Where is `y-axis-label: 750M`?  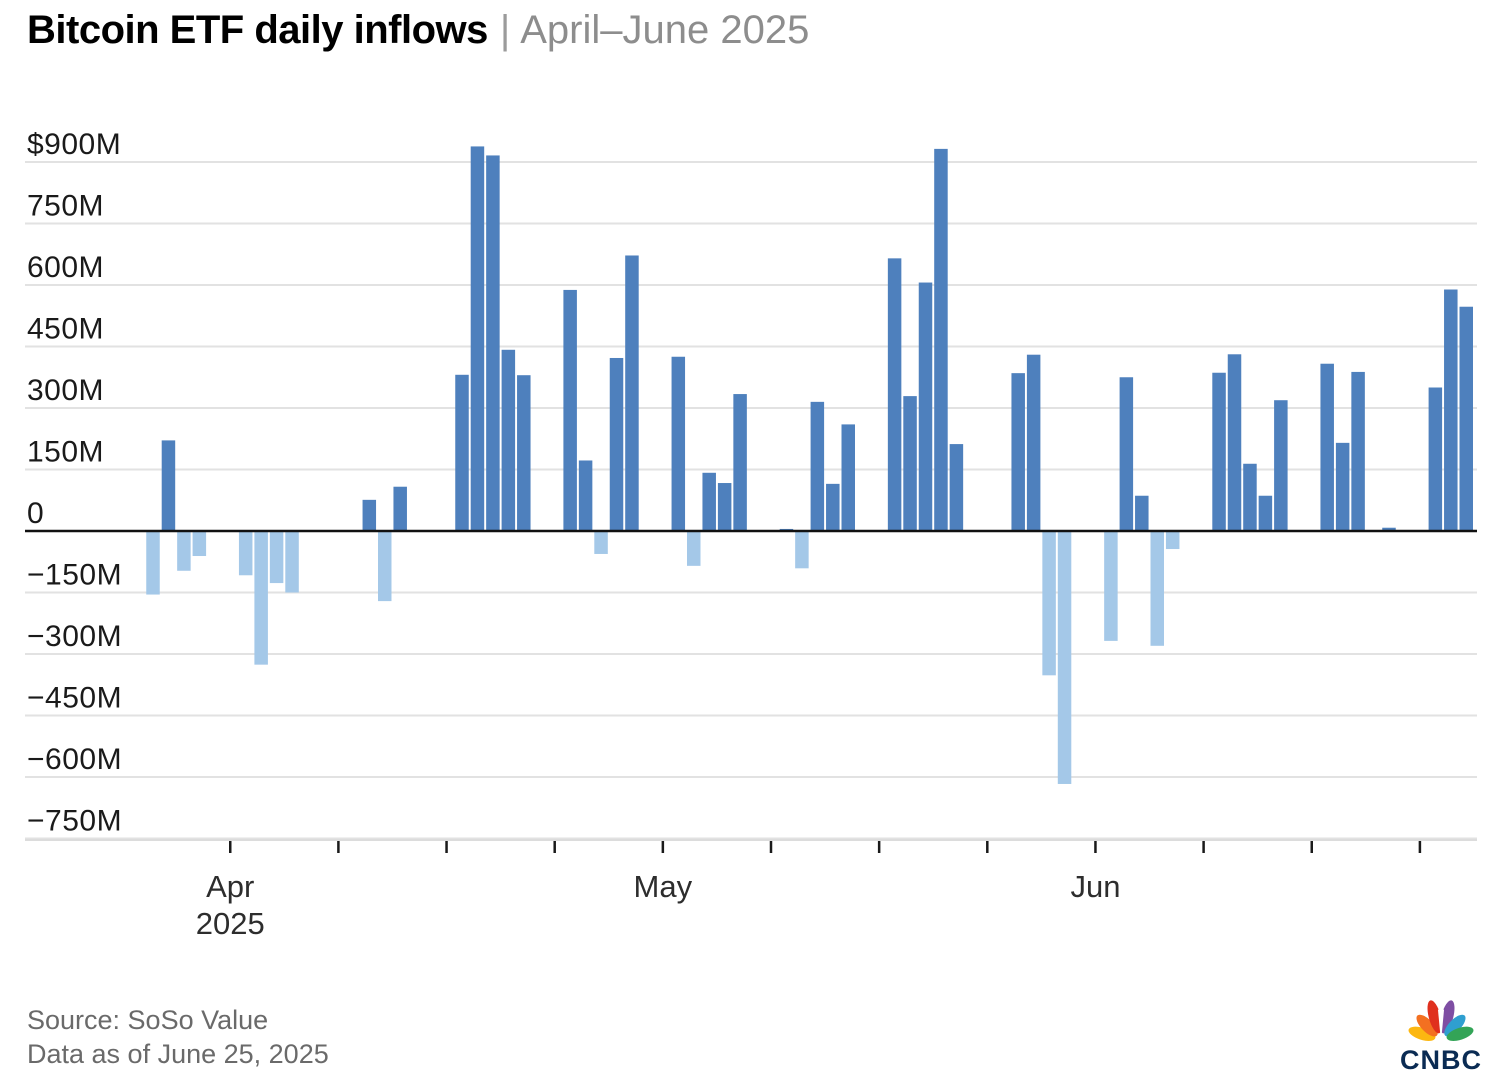 y-axis-label: 750M is located at coordinates (65, 206).